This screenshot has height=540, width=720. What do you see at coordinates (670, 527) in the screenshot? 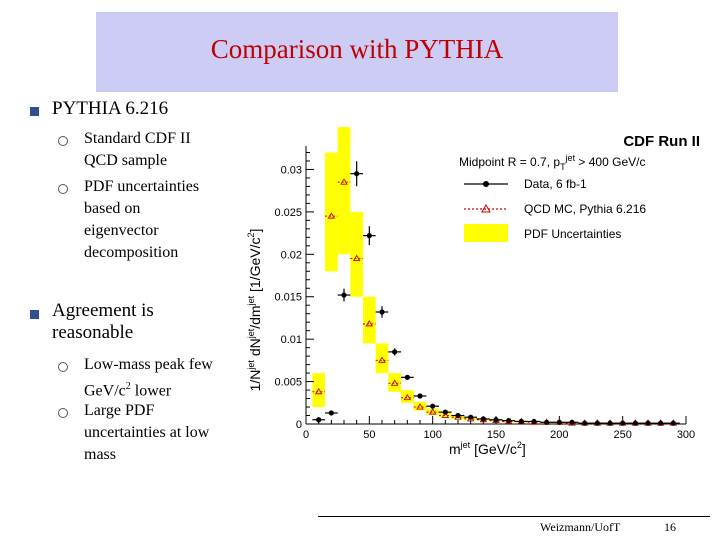
I see `page-number: 16` at bounding box center [670, 527].